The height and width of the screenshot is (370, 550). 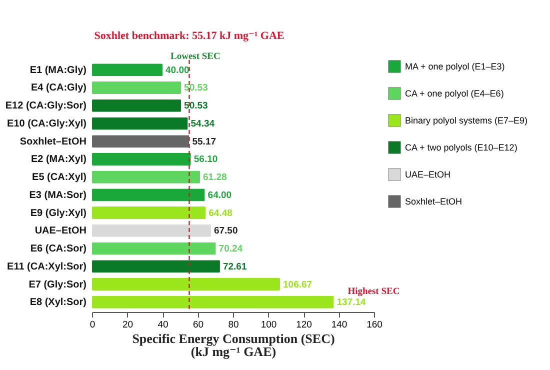 I want to click on y-tick-label: E12 (CA:Gly:Sor), so click(x=45, y=106).